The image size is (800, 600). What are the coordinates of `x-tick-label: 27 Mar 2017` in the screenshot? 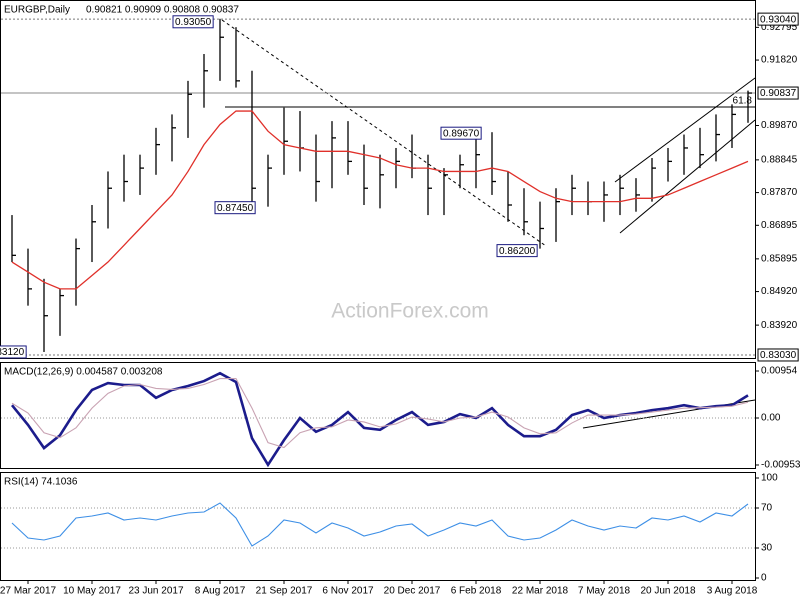 It's located at (28, 591).